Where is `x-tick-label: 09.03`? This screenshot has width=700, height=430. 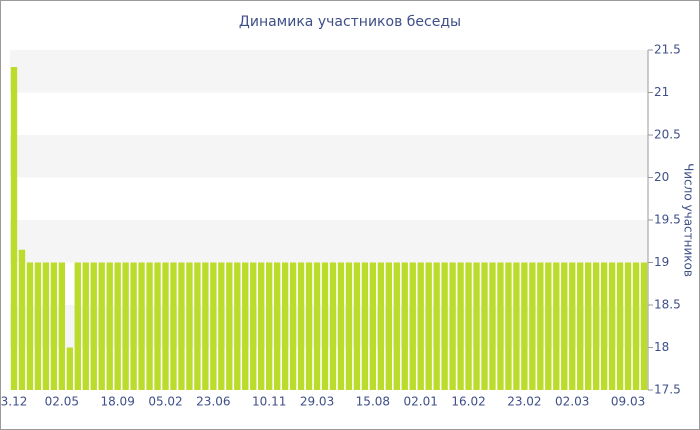 x-tick-label: 09.03 is located at coordinates (628, 402).